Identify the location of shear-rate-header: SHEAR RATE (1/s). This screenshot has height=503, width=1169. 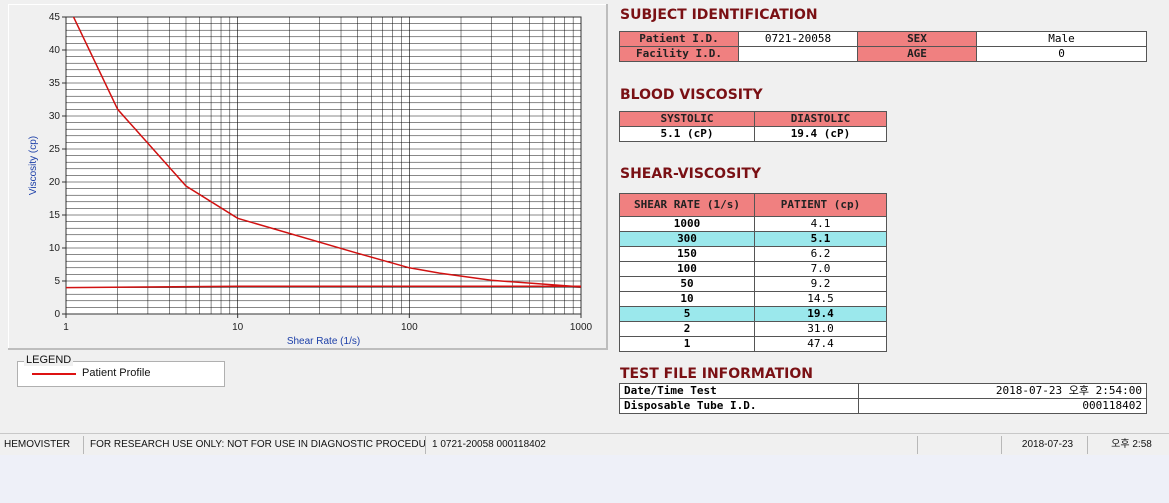
(687, 205).